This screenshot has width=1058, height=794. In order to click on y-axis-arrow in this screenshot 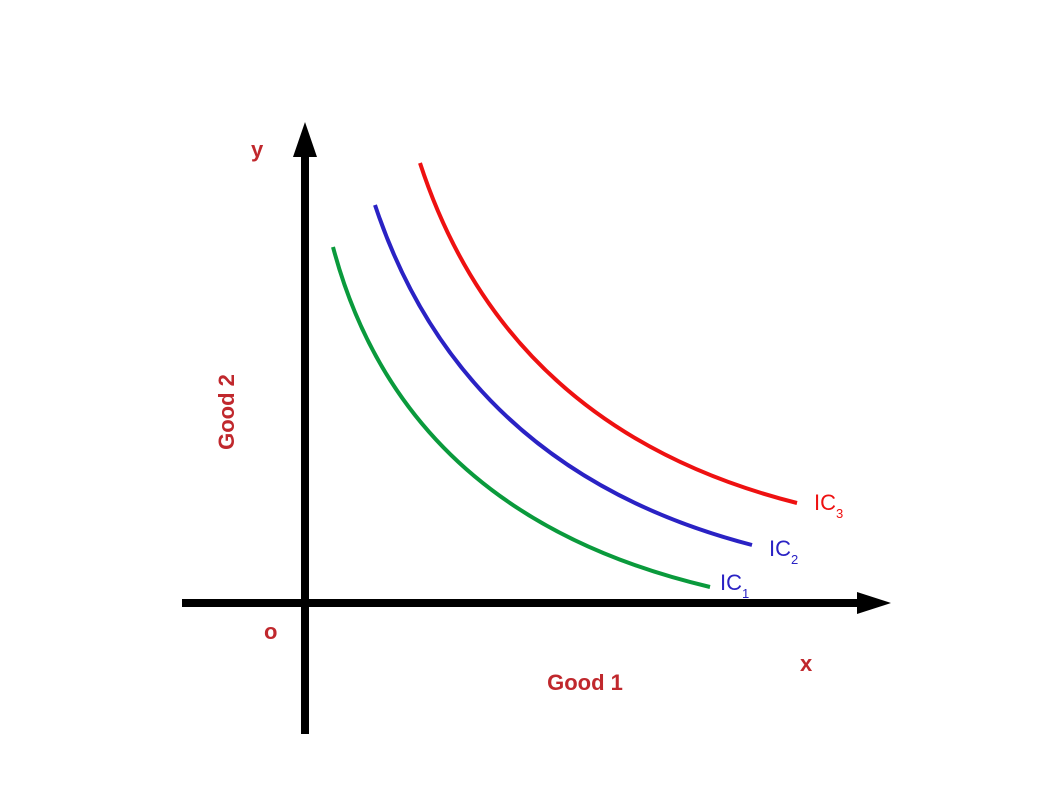, I will do `click(305, 139)`.